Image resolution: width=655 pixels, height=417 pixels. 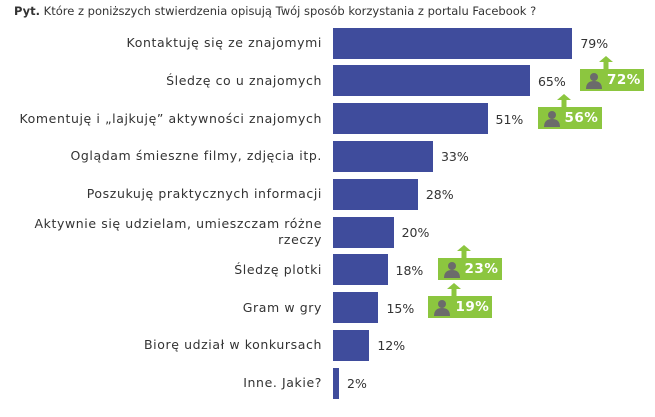 I want to click on category-text: Oglądam śmieszne filmy, zdjęcia itp., so click(x=196, y=156).